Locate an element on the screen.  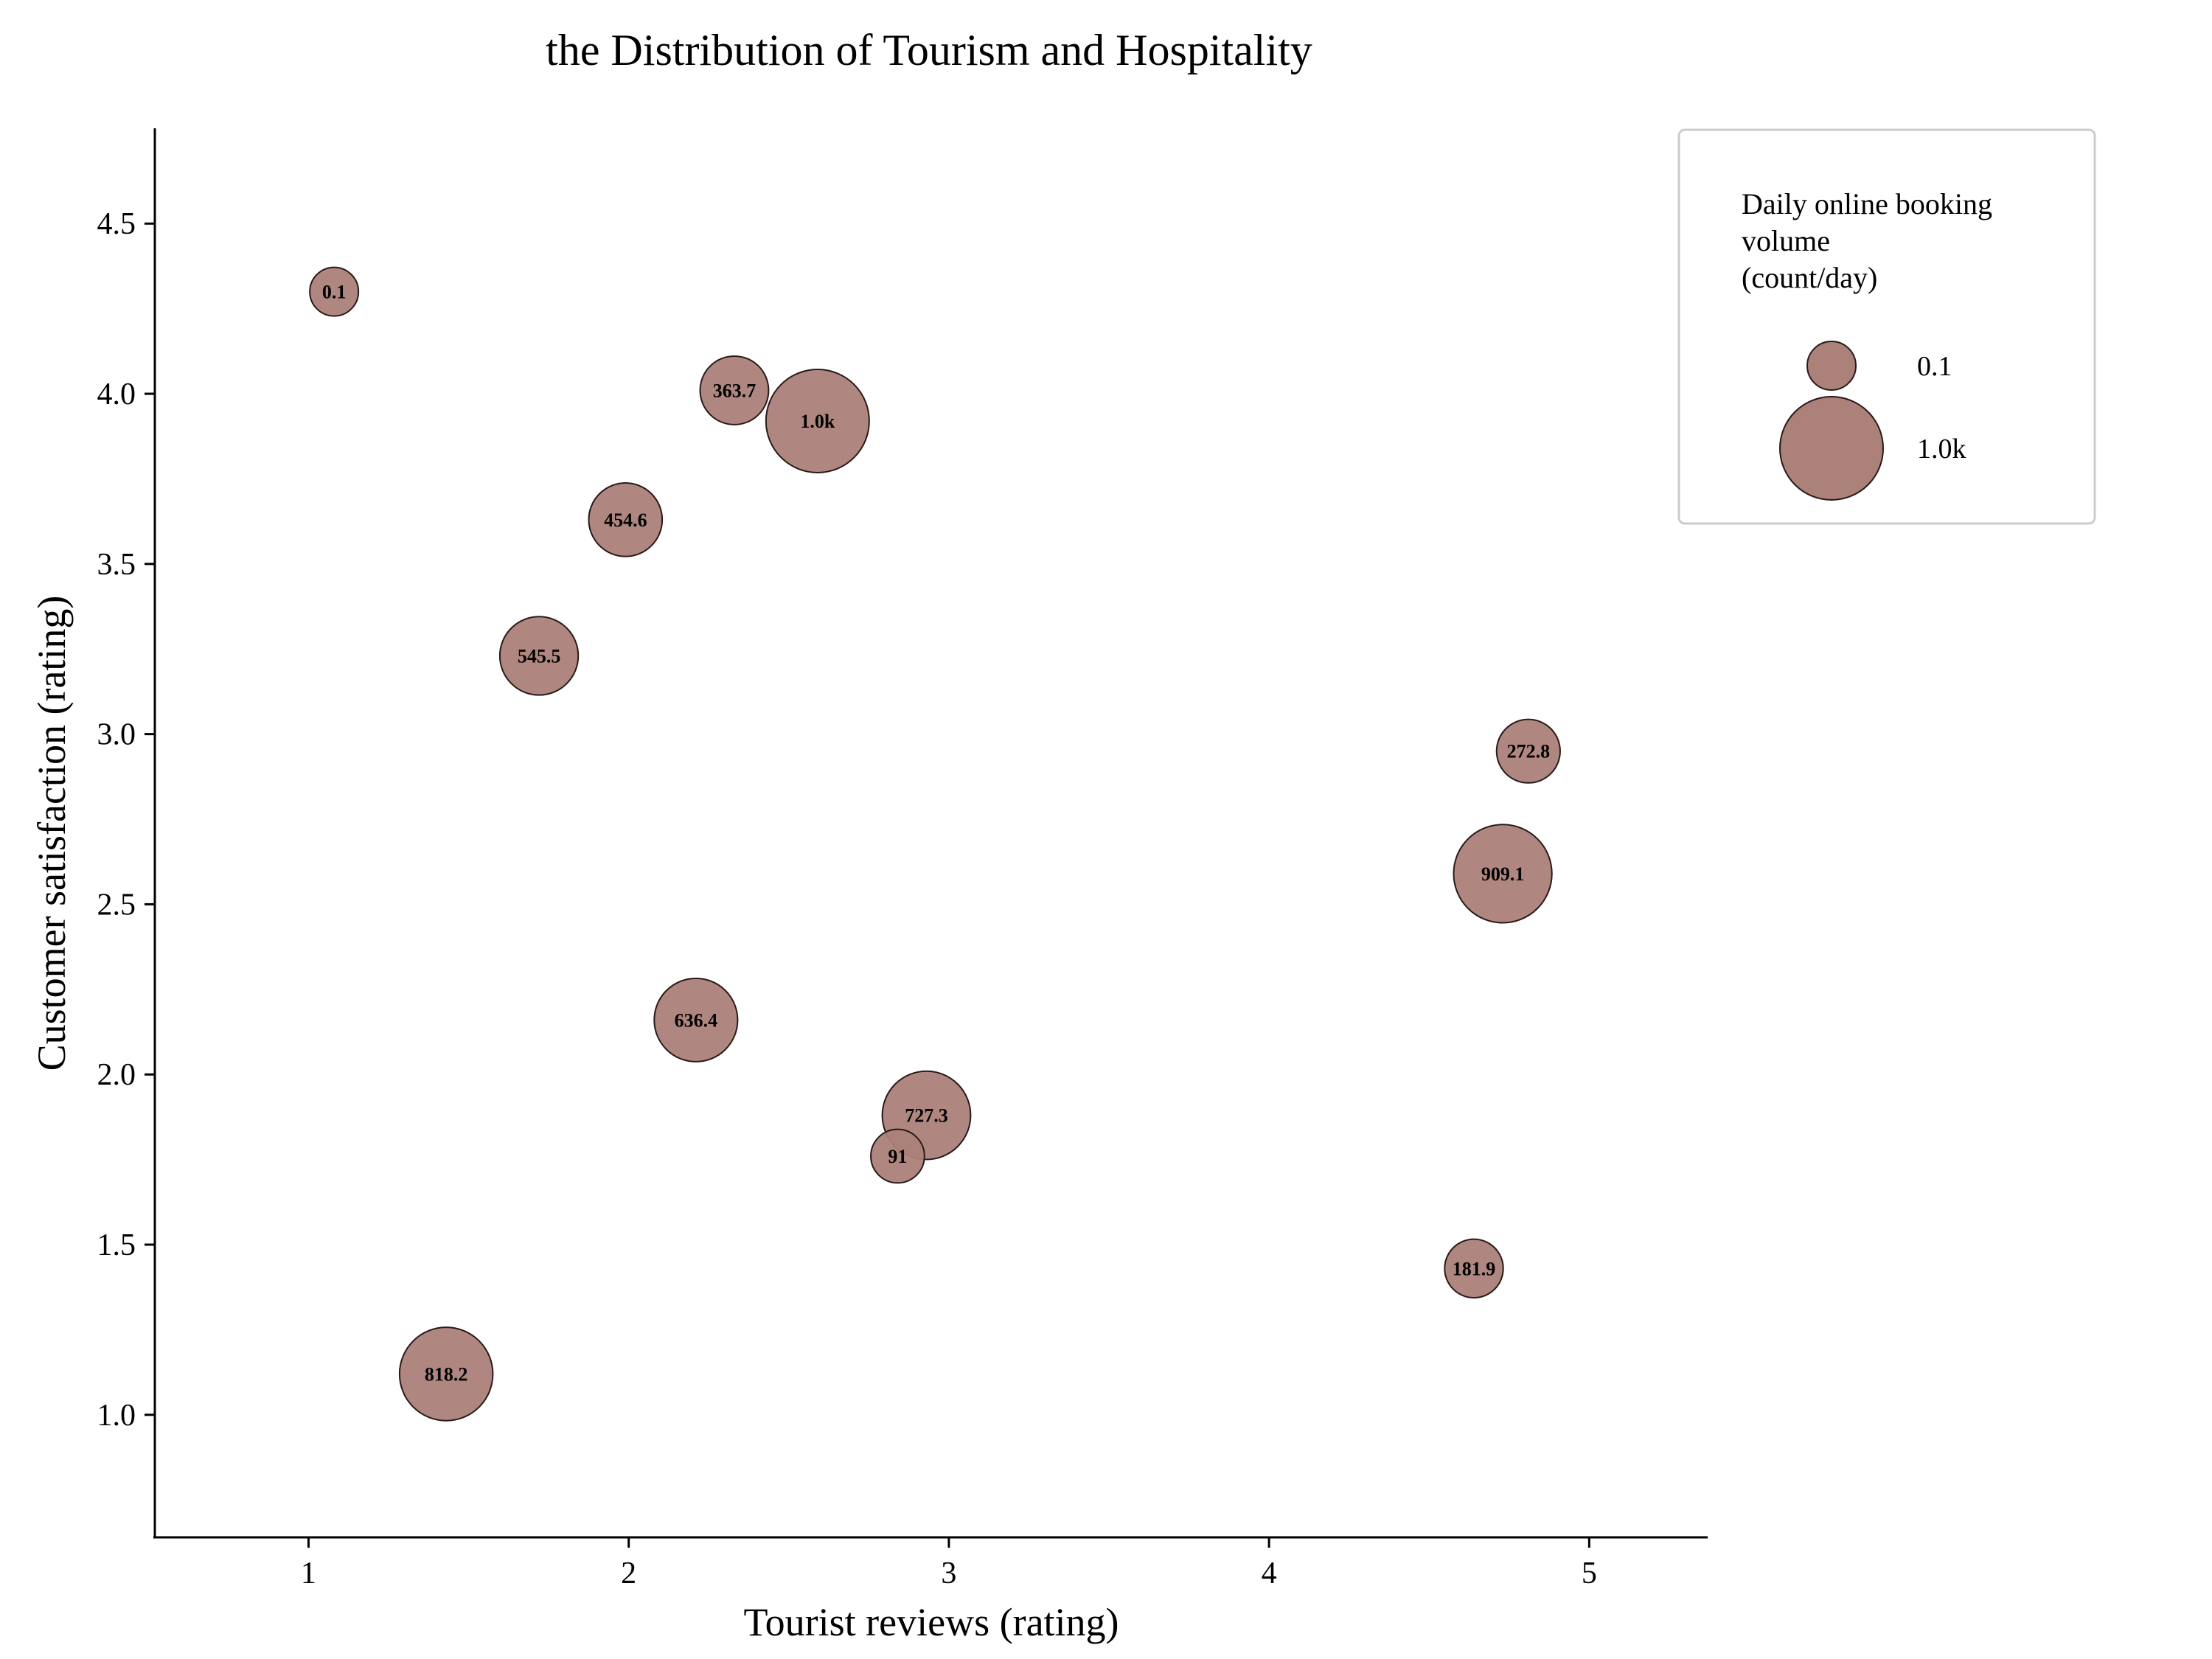
y-tick-label: 4.5 is located at coordinates (116, 224).